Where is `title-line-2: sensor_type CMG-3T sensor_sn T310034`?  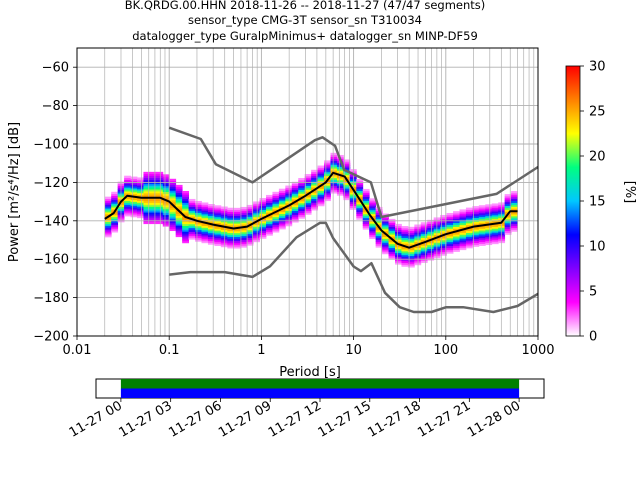
title-line-2: sensor_type CMG-3T sensor_sn T310034 is located at coordinates (305, 20).